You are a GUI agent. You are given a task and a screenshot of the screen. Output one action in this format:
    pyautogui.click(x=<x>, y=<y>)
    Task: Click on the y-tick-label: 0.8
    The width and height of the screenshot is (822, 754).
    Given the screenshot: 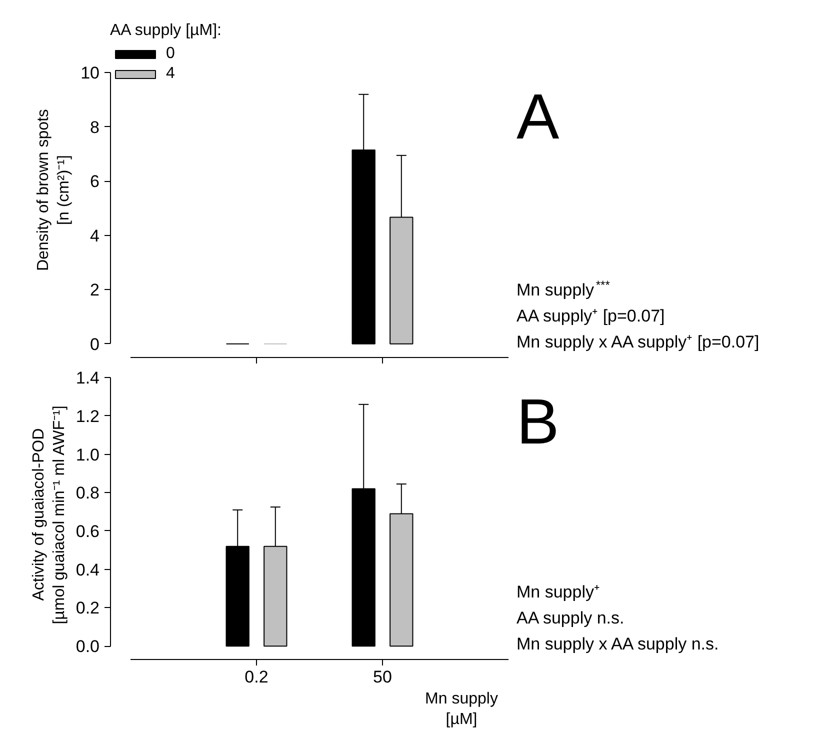 What is the action you would take?
    pyautogui.click(x=88, y=493)
    